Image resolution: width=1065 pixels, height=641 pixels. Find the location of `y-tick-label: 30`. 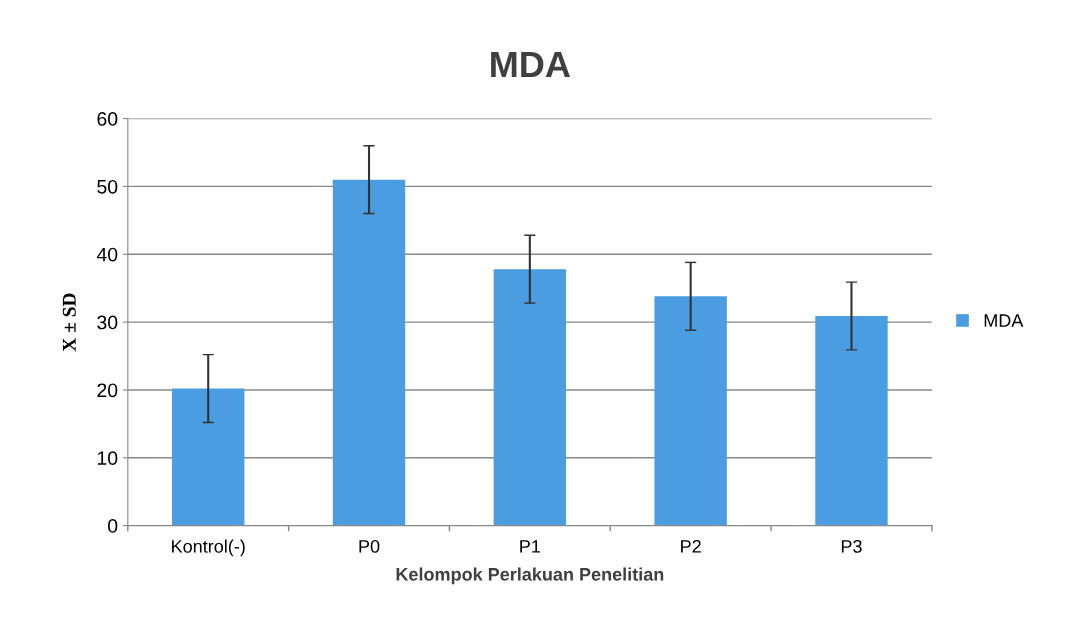

y-tick-label: 30 is located at coordinates (107, 322).